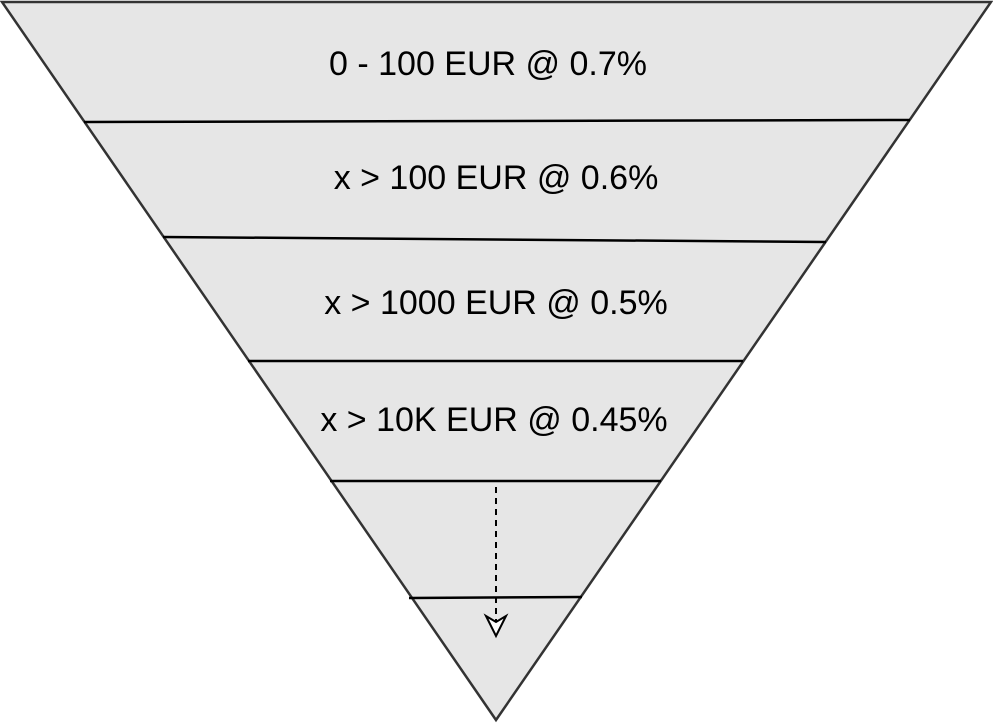  What do you see at coordinates (496, 178) in the screenshot?
I see `tier-label-2: x > 100 EUR @ 0.6%` at bounding box center [496, 178].